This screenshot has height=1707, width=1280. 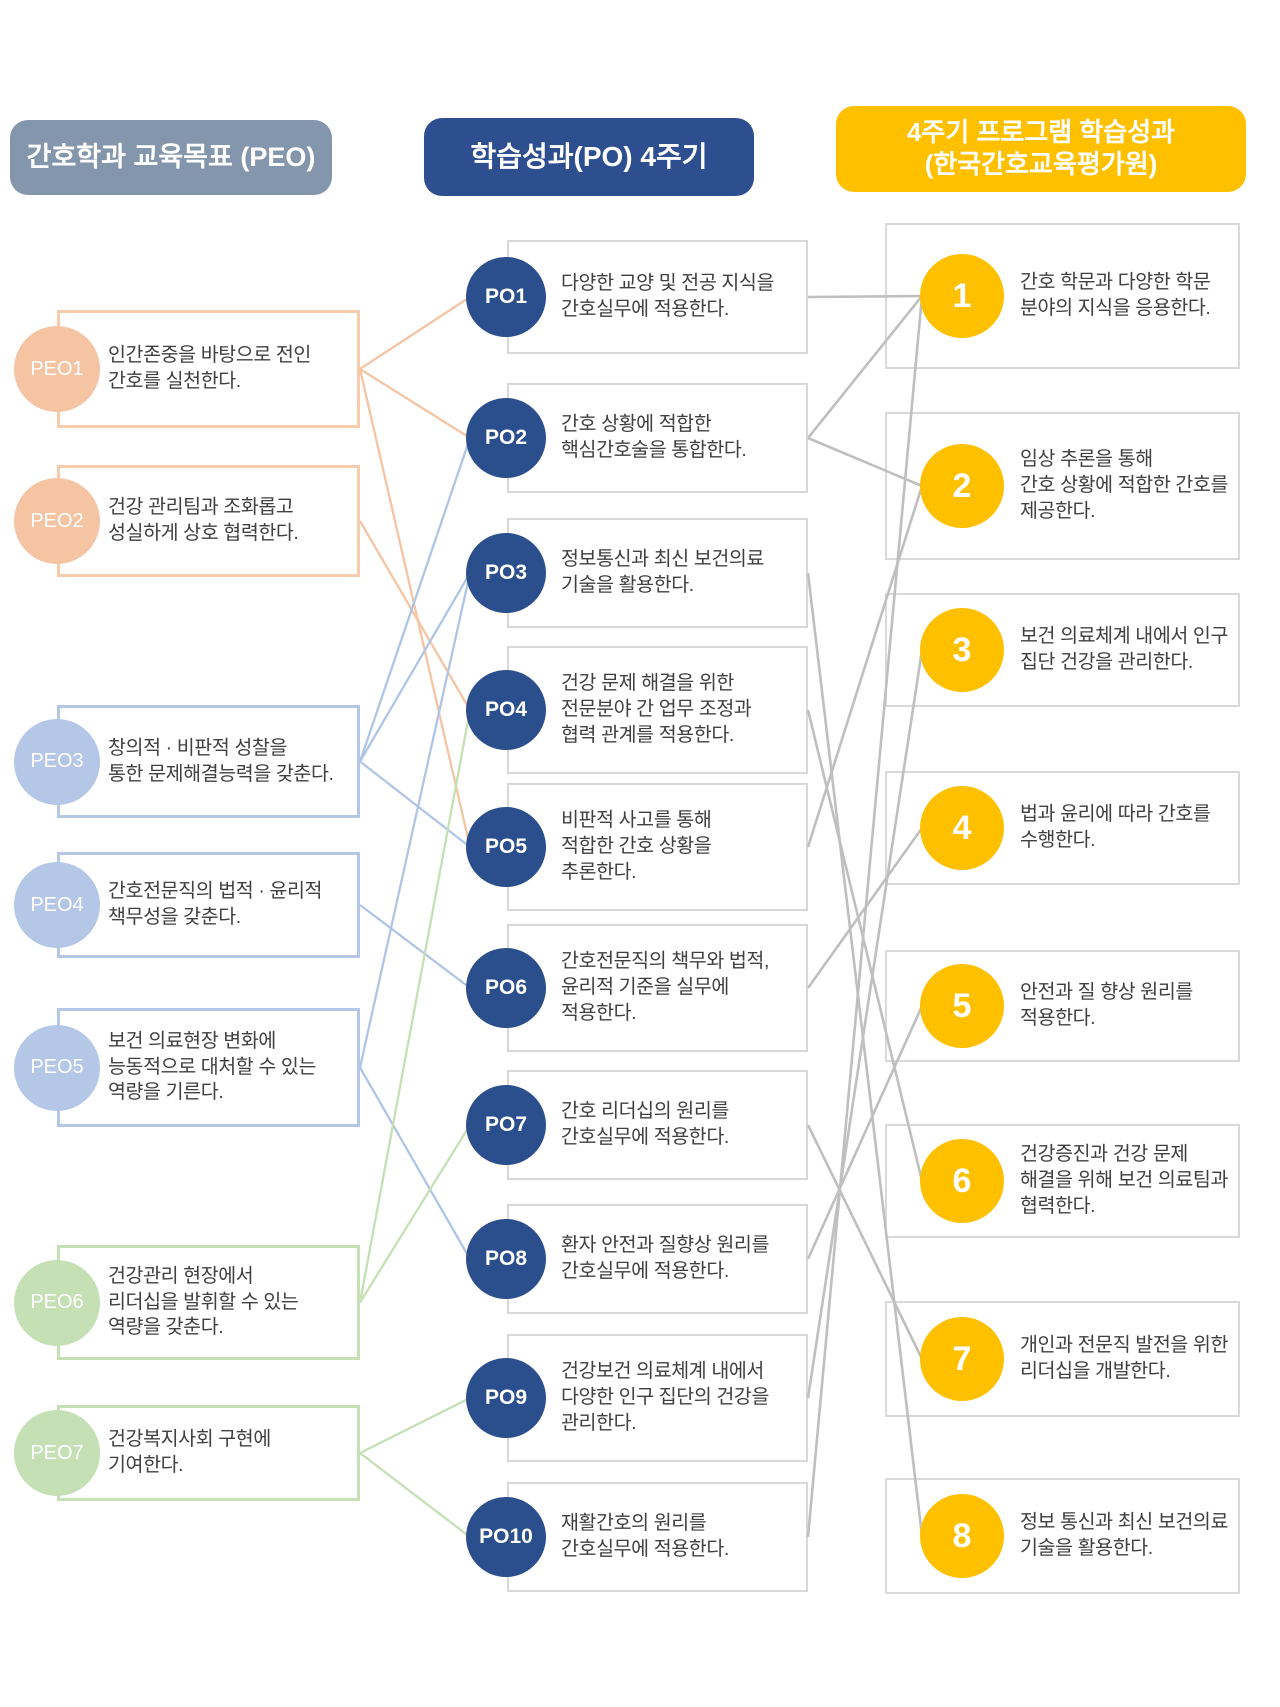 What do you see at coordinates (654, 437) in the screenshot?
I see `po-item-text: 간호 상황에 적합한 핵심간호술을 통합한다.` at bounding box center [654, 437].